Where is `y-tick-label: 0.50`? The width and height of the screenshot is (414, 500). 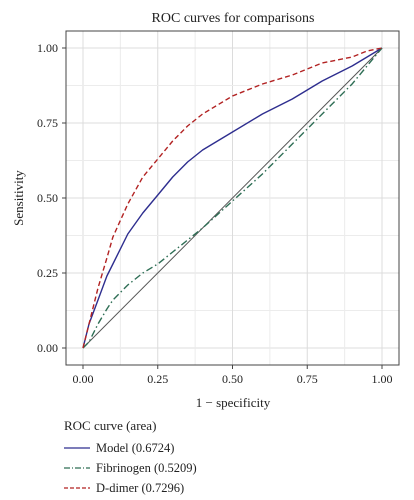
y-tick-label: 0.50 is located at coordinates (47, 198).